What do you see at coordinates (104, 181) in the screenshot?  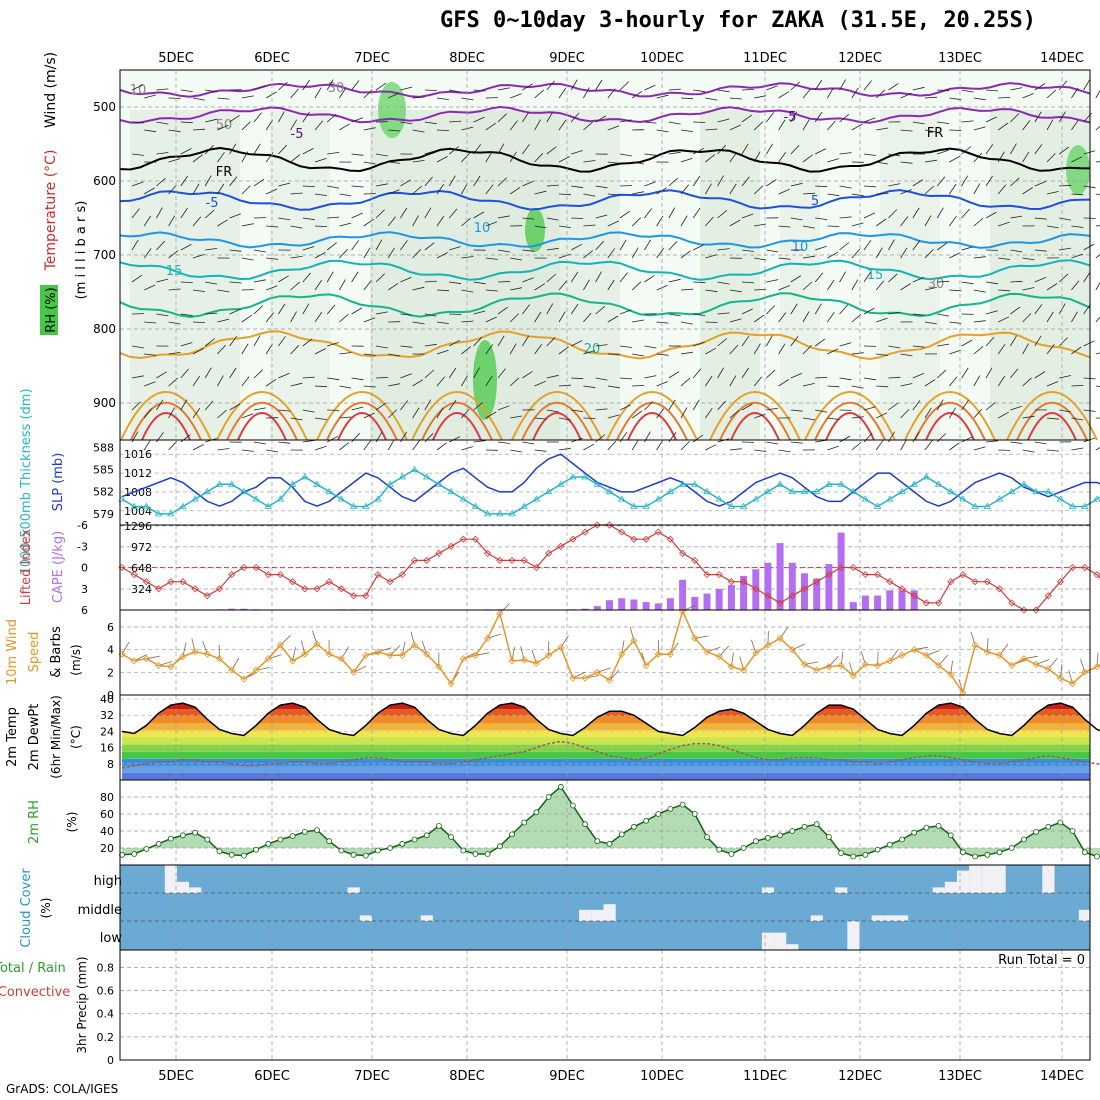 I see `pressure-tick-label: 600` at bounding box center [104, 181].